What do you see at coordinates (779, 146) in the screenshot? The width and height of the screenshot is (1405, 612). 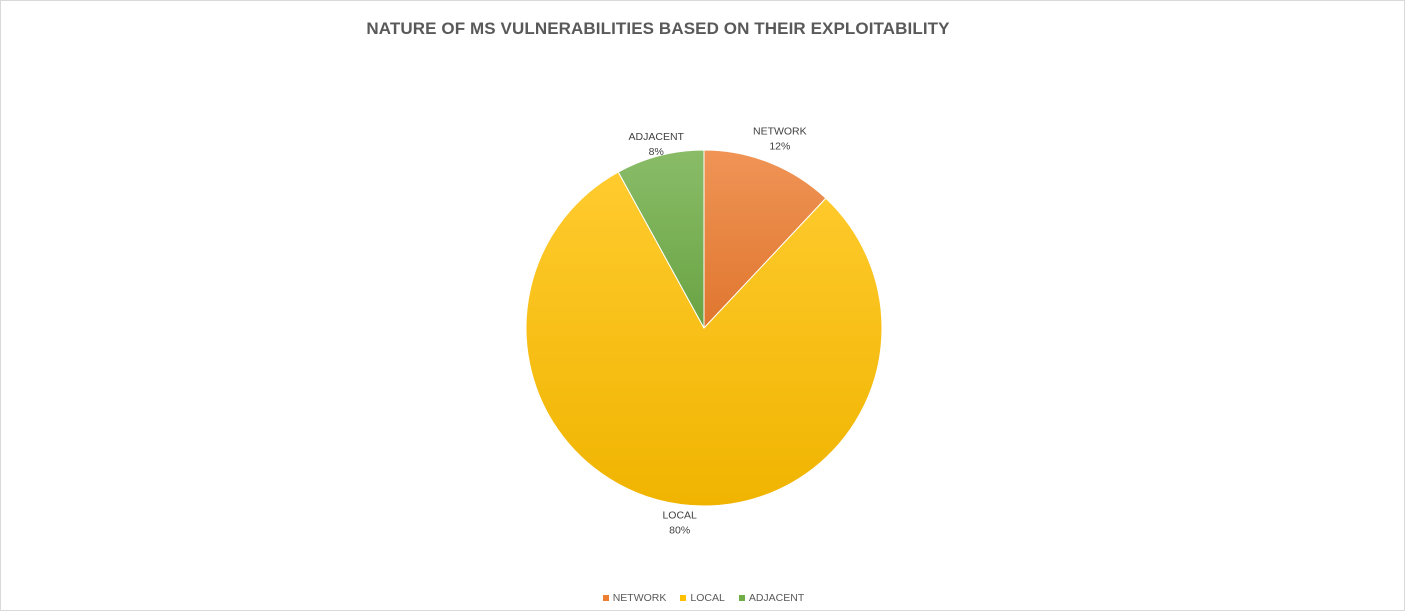 I see `data-label-value-network: 12%` at bounding box center [779, 146].